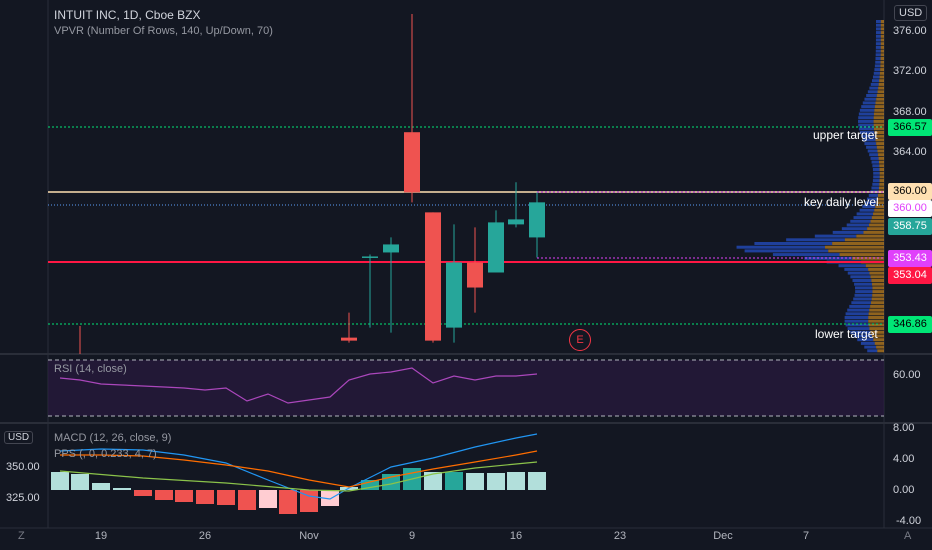 This screenshot has width=932, height=550. I want to click on x-axis-label: Nov, so click(309, 536).